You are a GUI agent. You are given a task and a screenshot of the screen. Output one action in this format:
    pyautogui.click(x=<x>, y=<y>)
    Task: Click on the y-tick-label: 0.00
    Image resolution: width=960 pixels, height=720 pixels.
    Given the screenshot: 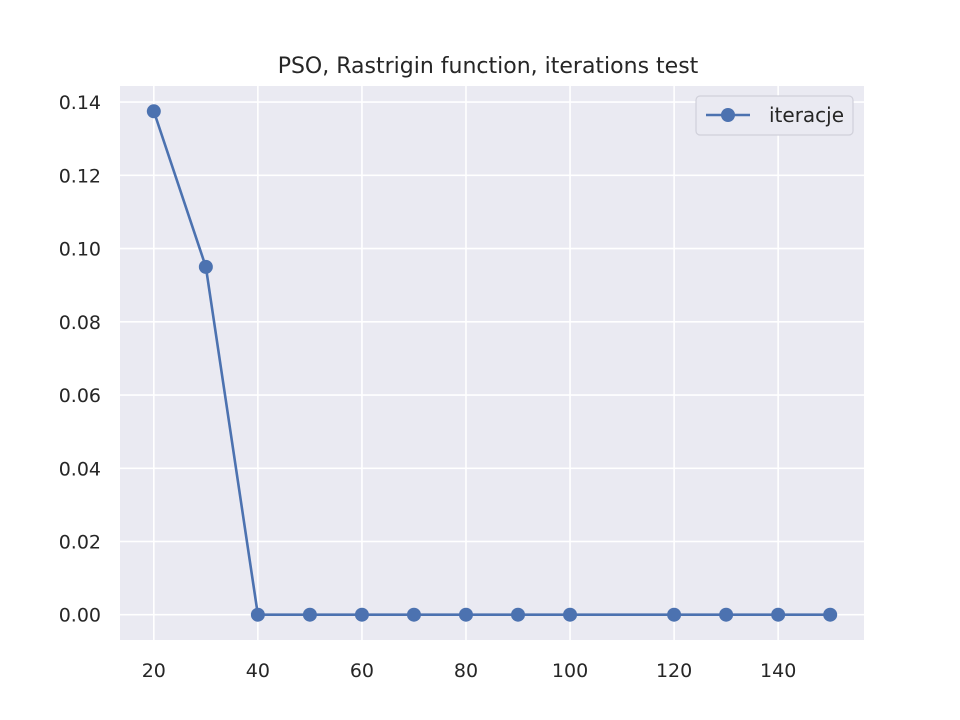 What is the action you would take?
    pyautogui.click(x=80, y=616)
    